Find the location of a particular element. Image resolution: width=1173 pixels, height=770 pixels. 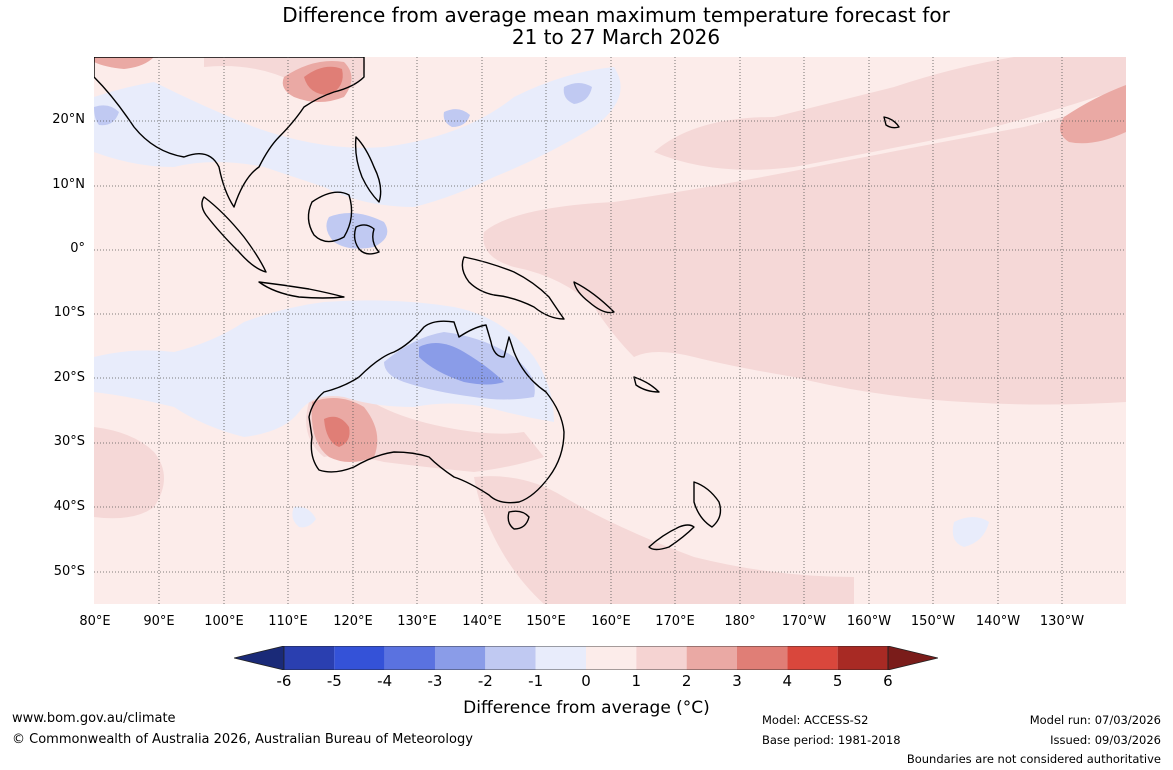

philippines-coastline is located at coordinates (368, 169).